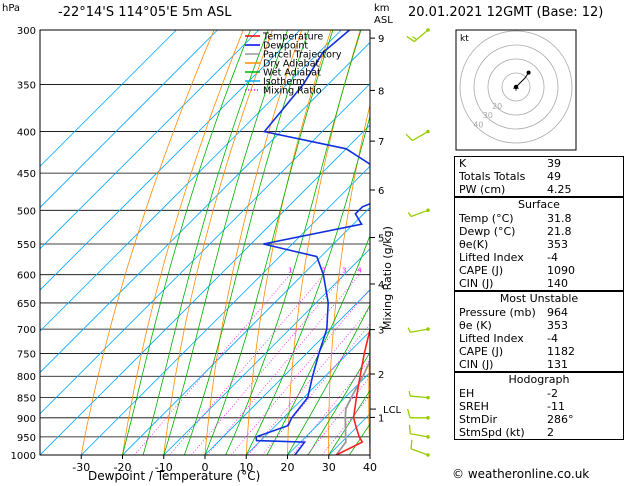  Describe the element at coordinates (488, 115) in the screenshot. I see `hodograph-ring-label: 30` at that location.